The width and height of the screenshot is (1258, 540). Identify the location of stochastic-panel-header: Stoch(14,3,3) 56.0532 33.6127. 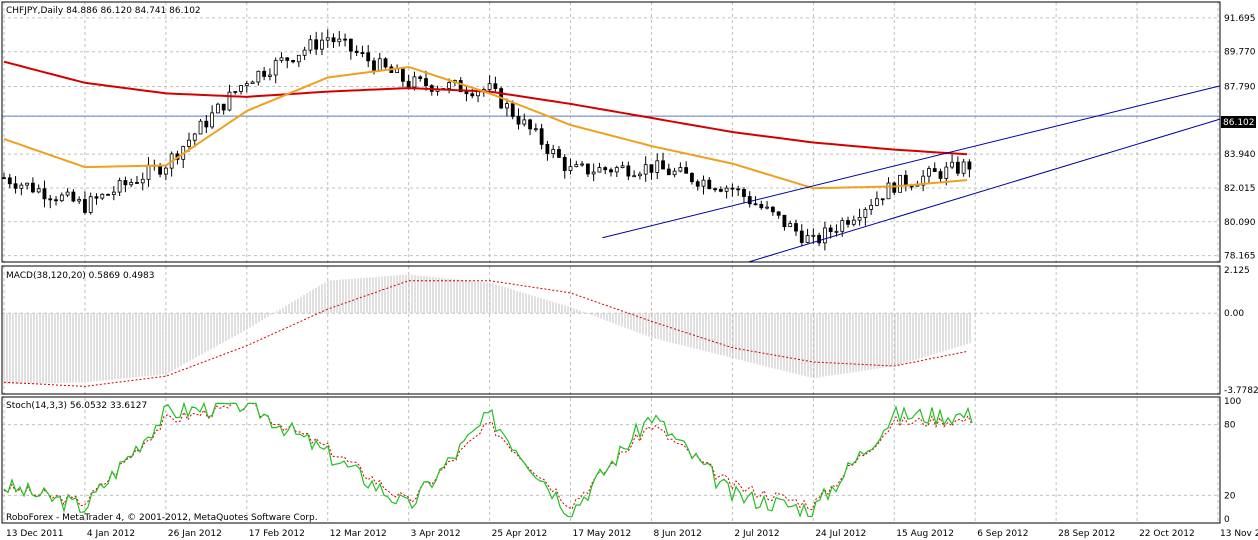
(76, 406).